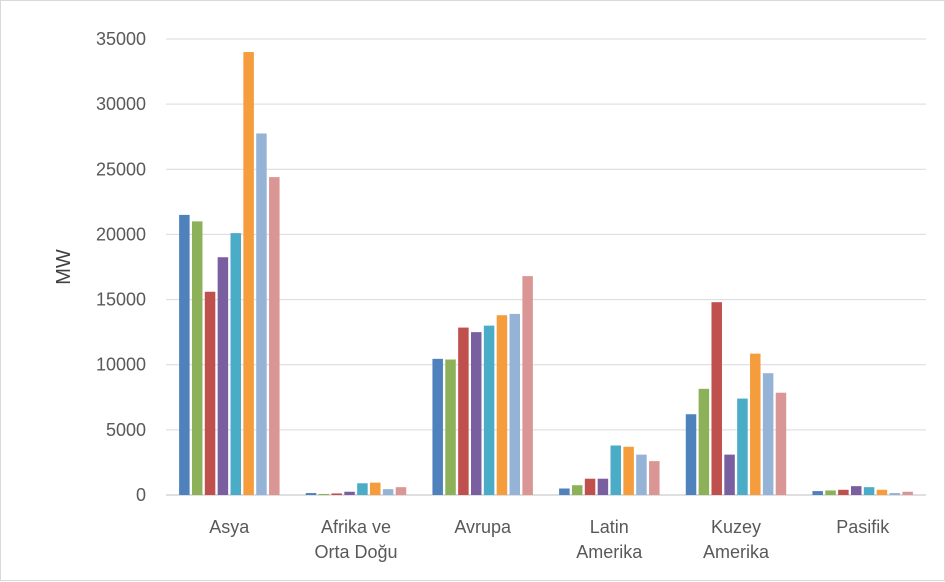 The width and height of the screenshot is (945, 582). I want to click on x-tick-label: Afrika ve, so click(356, 527).